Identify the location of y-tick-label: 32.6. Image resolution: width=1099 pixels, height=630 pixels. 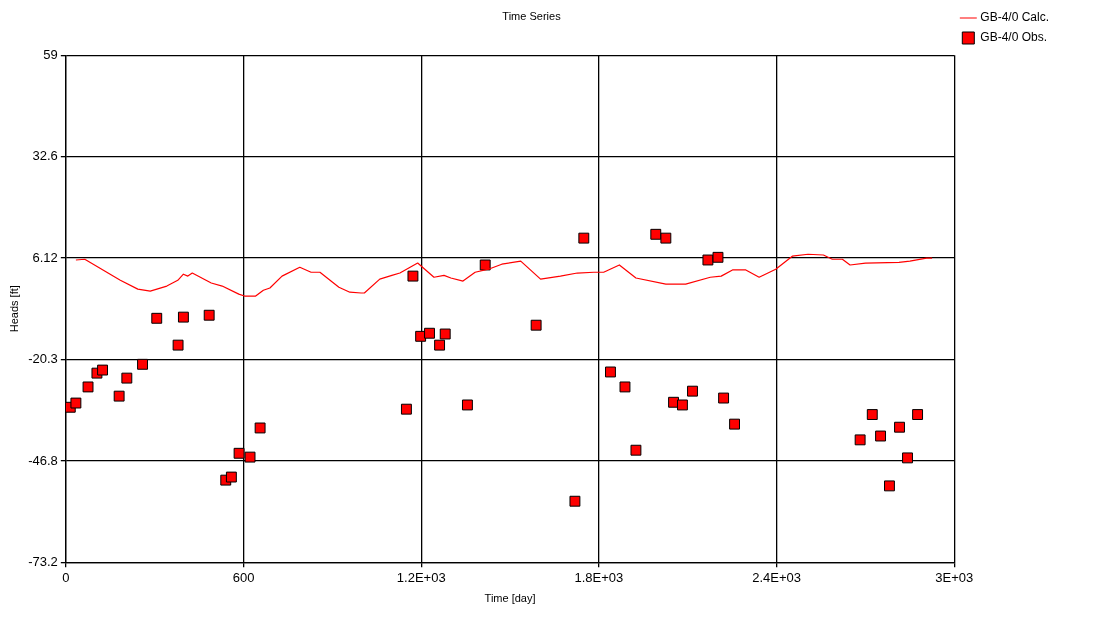
(45, 156).